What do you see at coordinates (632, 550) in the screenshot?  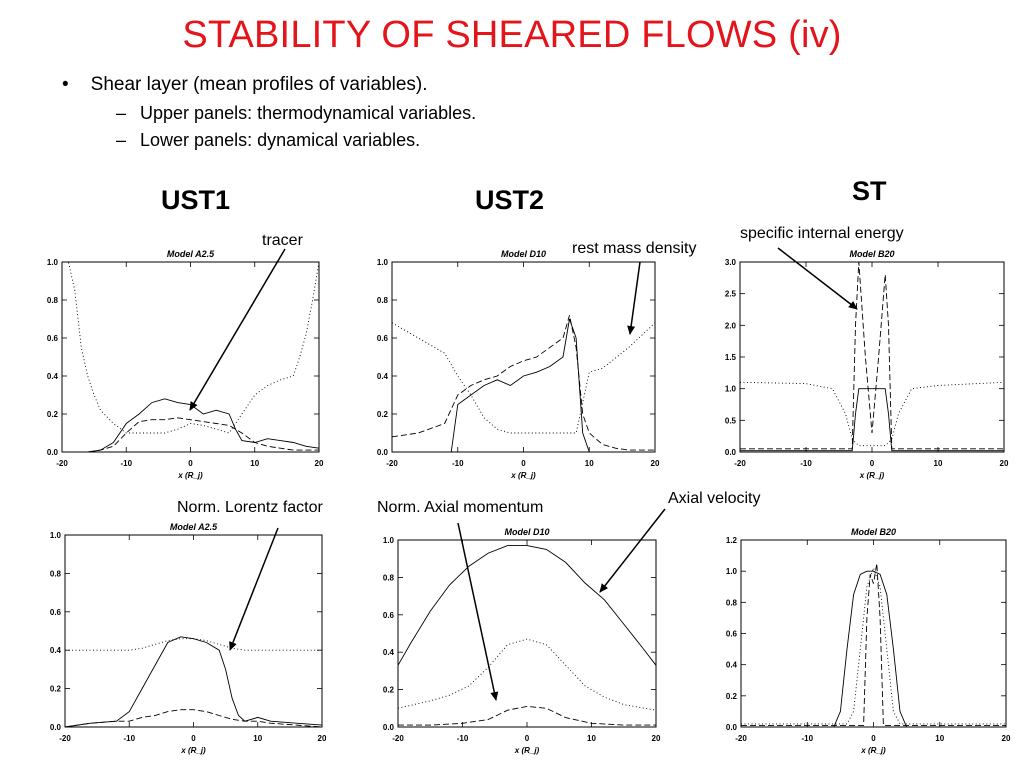 I see `arrow-axial-velocity` at bounding box center [632, 550].